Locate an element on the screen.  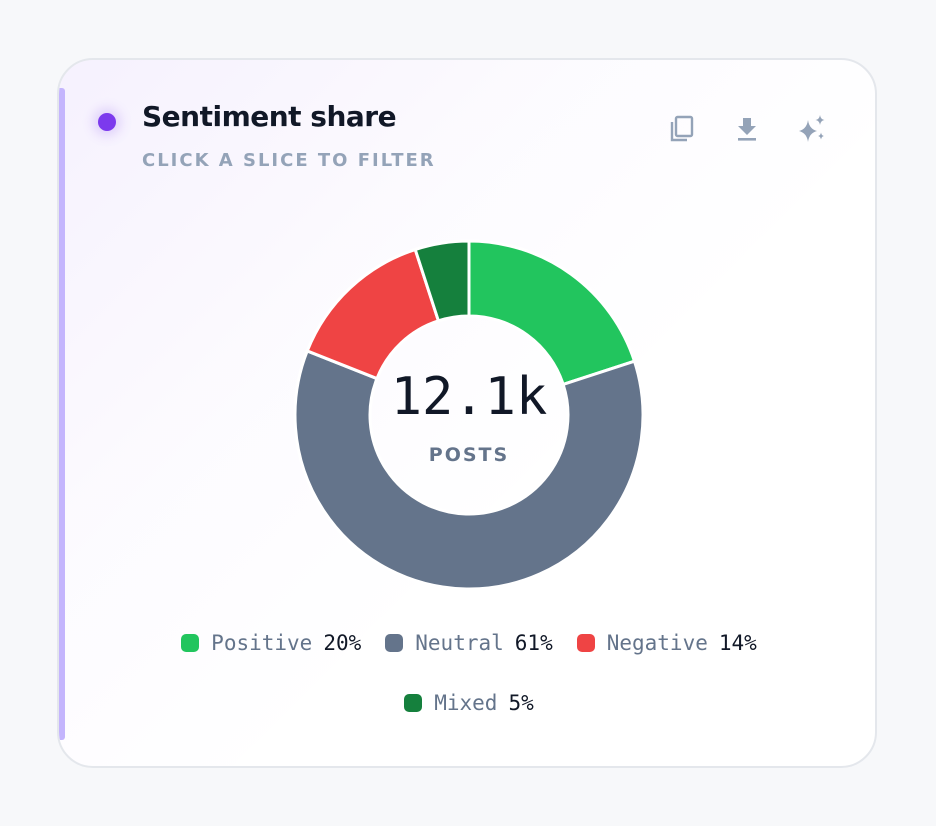
slice-positive is located at coordinates (551, 312).